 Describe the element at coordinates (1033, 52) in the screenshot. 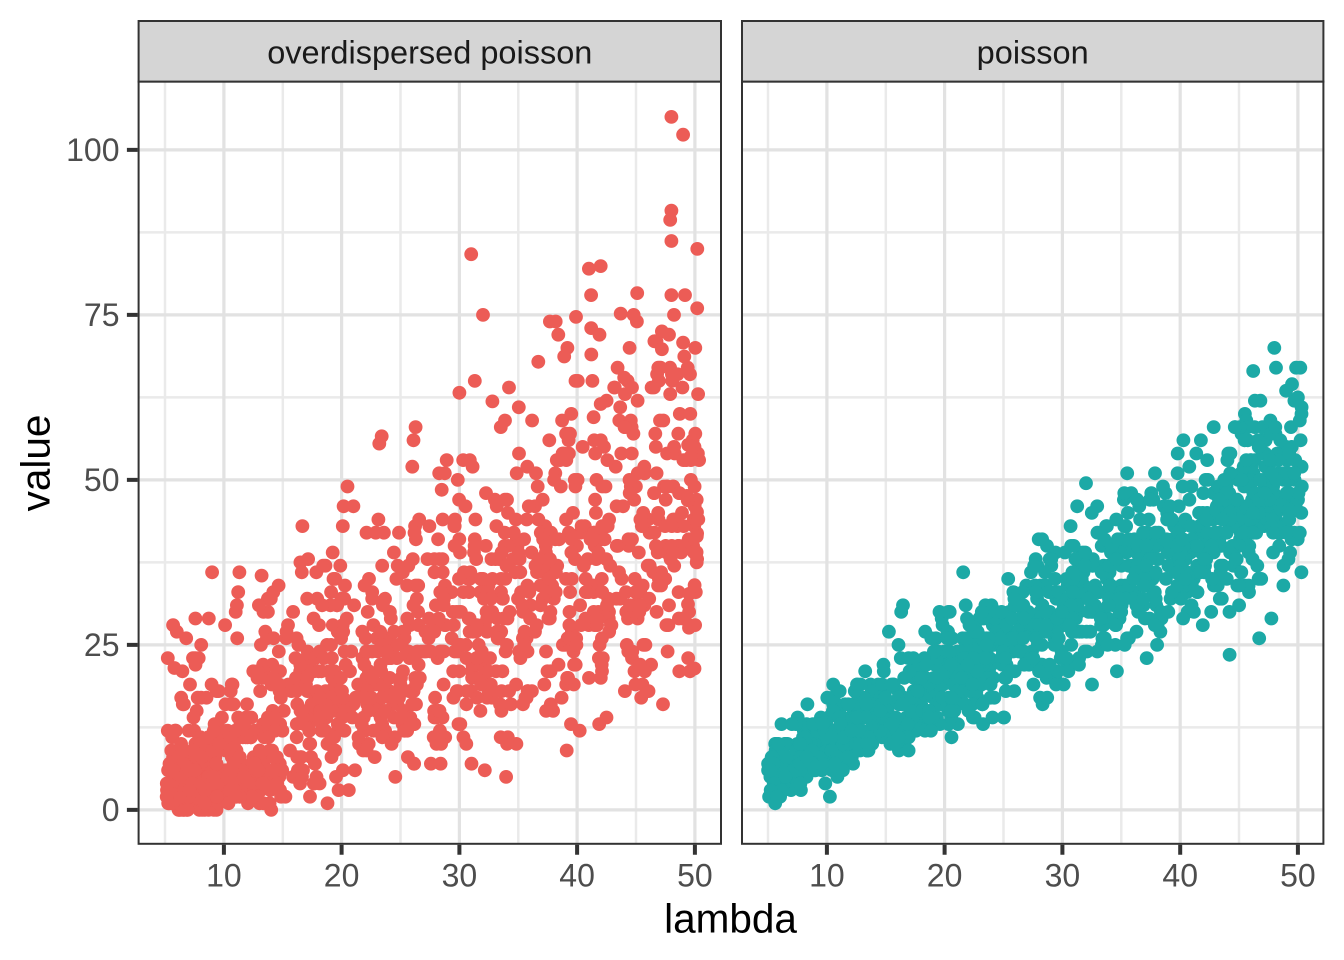

I see `svg-text: poisson` at that location.